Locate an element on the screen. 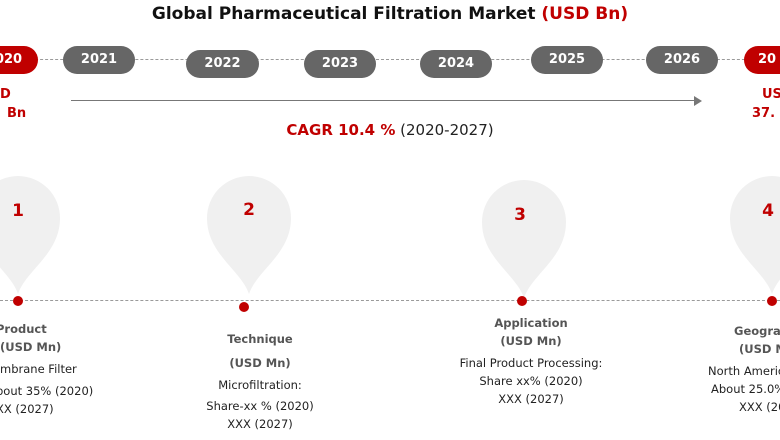 Image resolution: width=780 pixels, height=440 pixels. year-pill: 2022 is located at coordinates (222, 64).